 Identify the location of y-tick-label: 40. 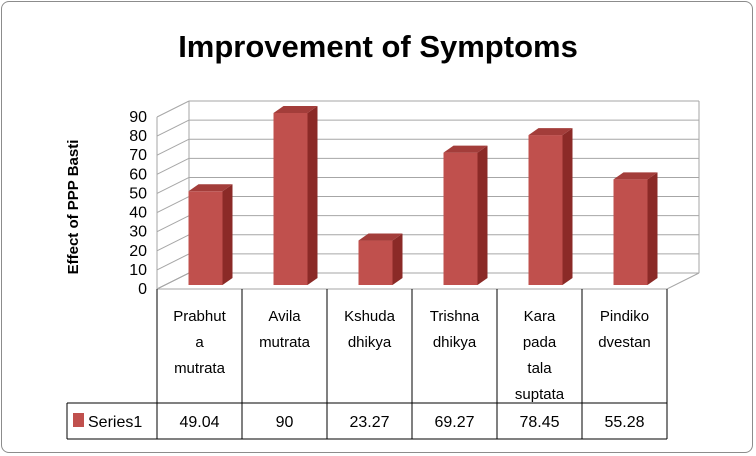
(138, 213).